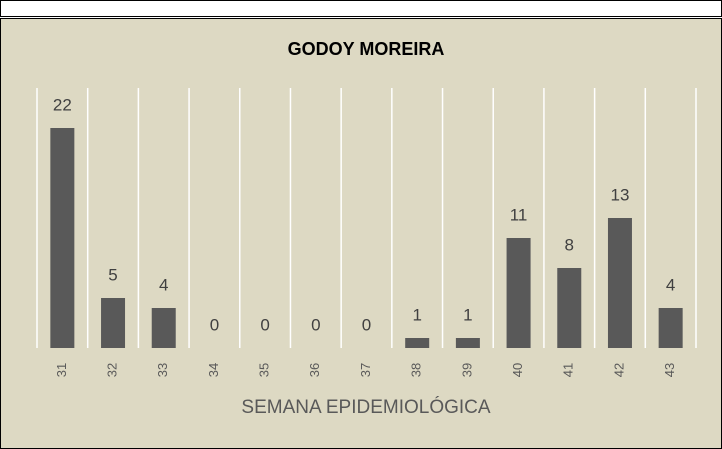  I want to click on x-tick-label: 39, so click(466, 370).